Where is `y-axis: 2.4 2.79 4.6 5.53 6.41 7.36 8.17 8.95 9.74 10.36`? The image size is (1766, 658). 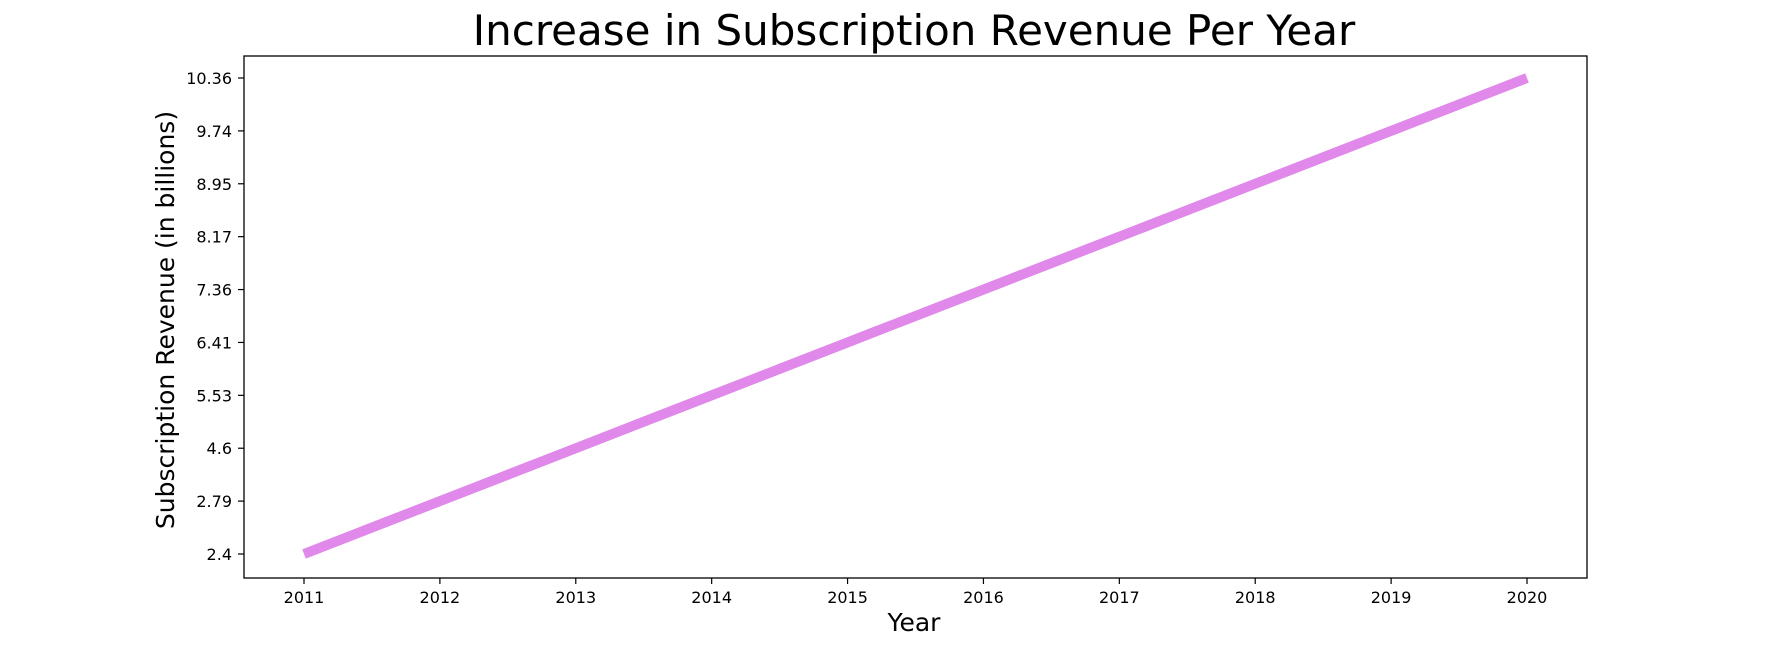 y-axis: 2.4 2.79 4.6 5.53 6.41 7.36 8.17 8.95 9.74 10.36 is located at coordinates (215, 316).